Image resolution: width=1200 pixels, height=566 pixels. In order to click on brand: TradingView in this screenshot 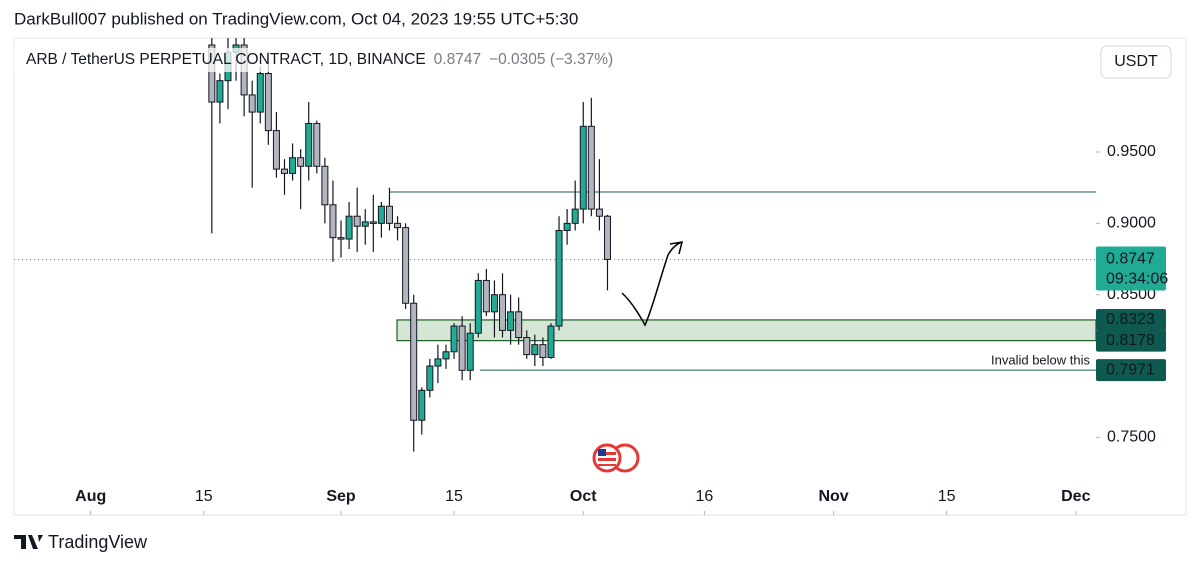, I will do `click(98, 542)`.